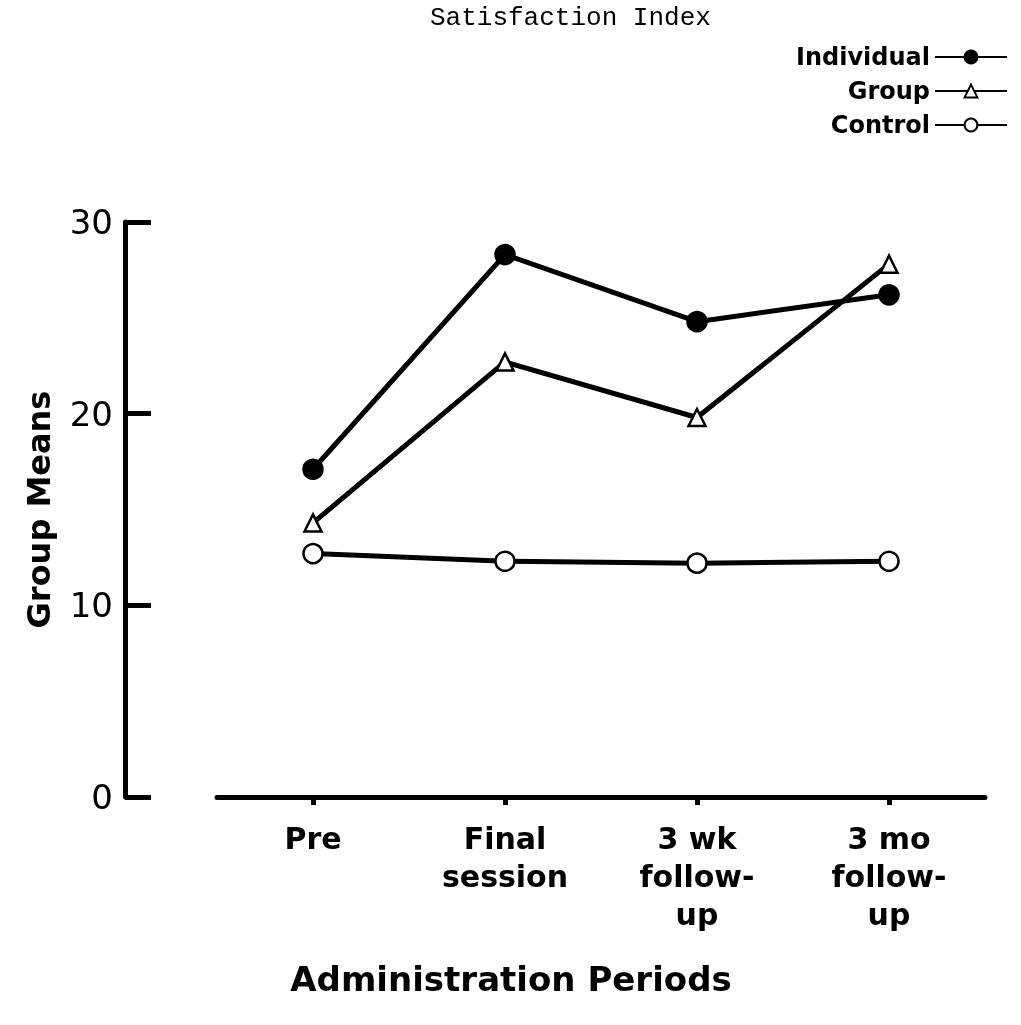  Describe the element at coordinates (880, 125) in the screenshot. I see `legend-label: Control` at that location.